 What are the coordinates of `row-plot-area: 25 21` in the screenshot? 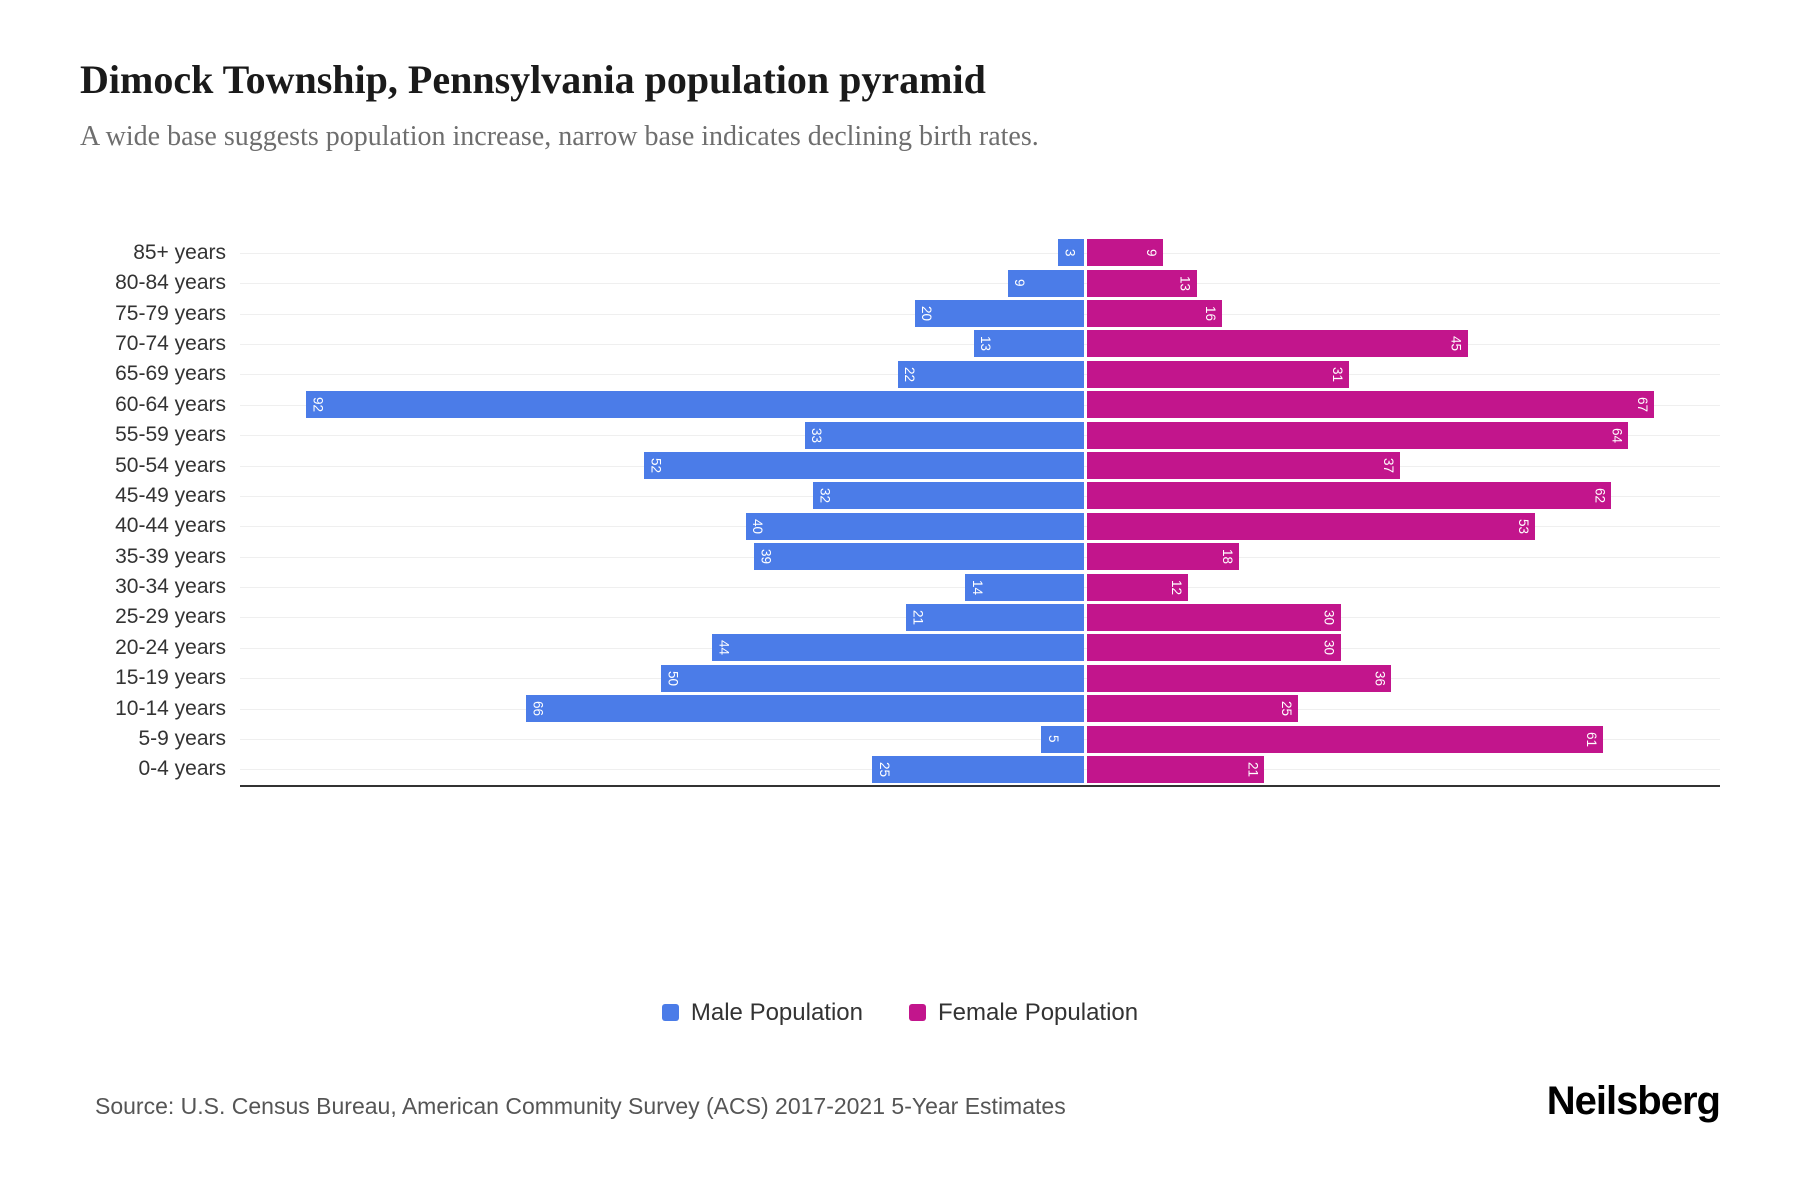 It's located at (980, 769).